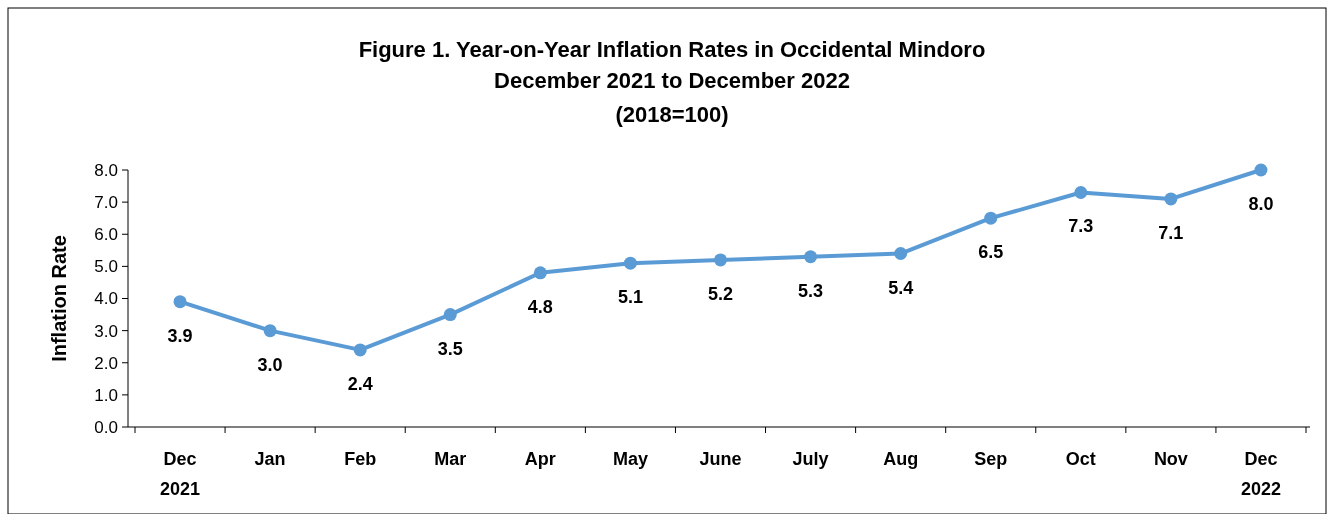  Describe the element at coordinates (360, 459) in the screenshot. I see `x-tick-label: Feb` at that location.